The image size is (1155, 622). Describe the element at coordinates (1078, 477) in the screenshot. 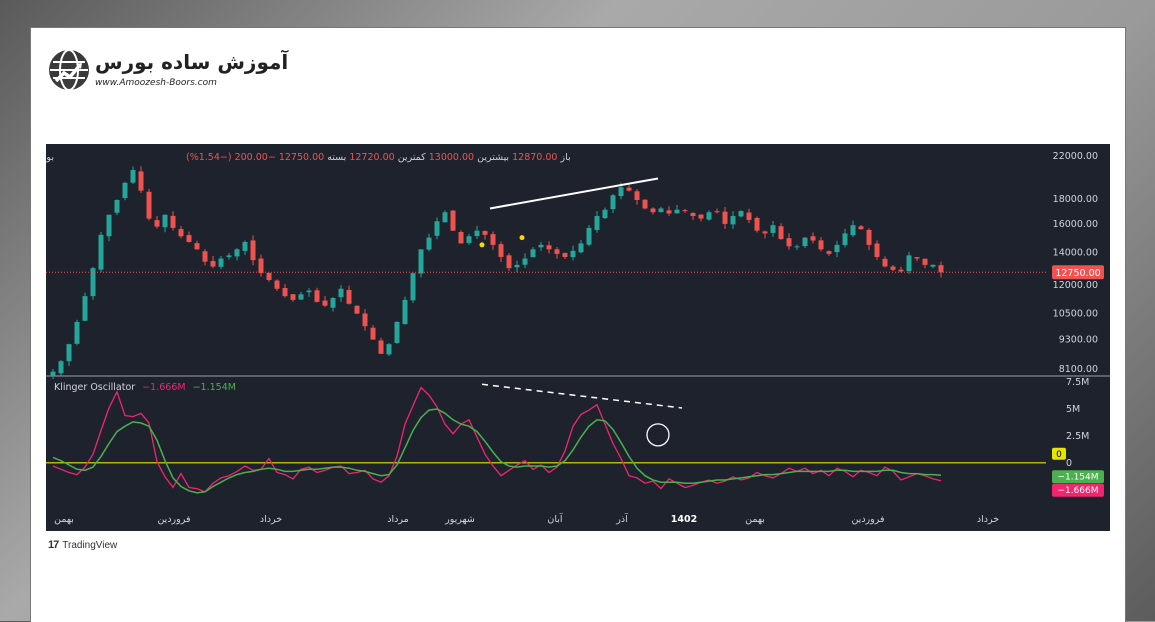

I see `signal-value-badge` at that location.